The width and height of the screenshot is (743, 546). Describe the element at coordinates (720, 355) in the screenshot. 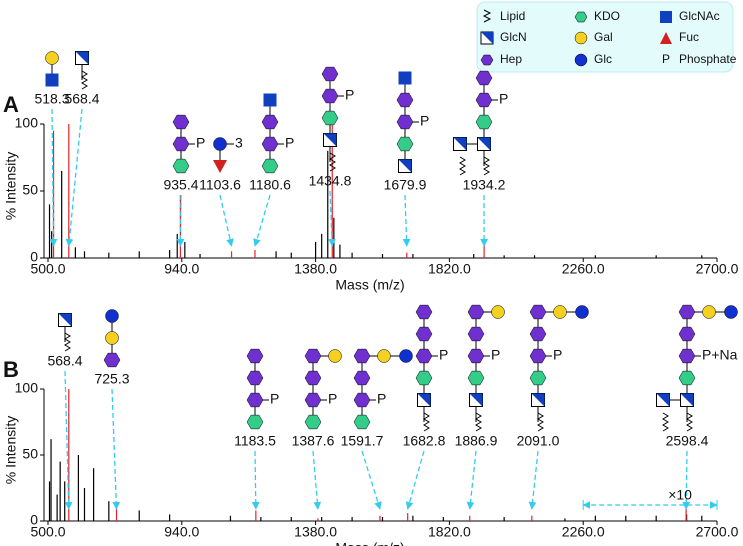

I see `modification-label: P+Na` at that location.